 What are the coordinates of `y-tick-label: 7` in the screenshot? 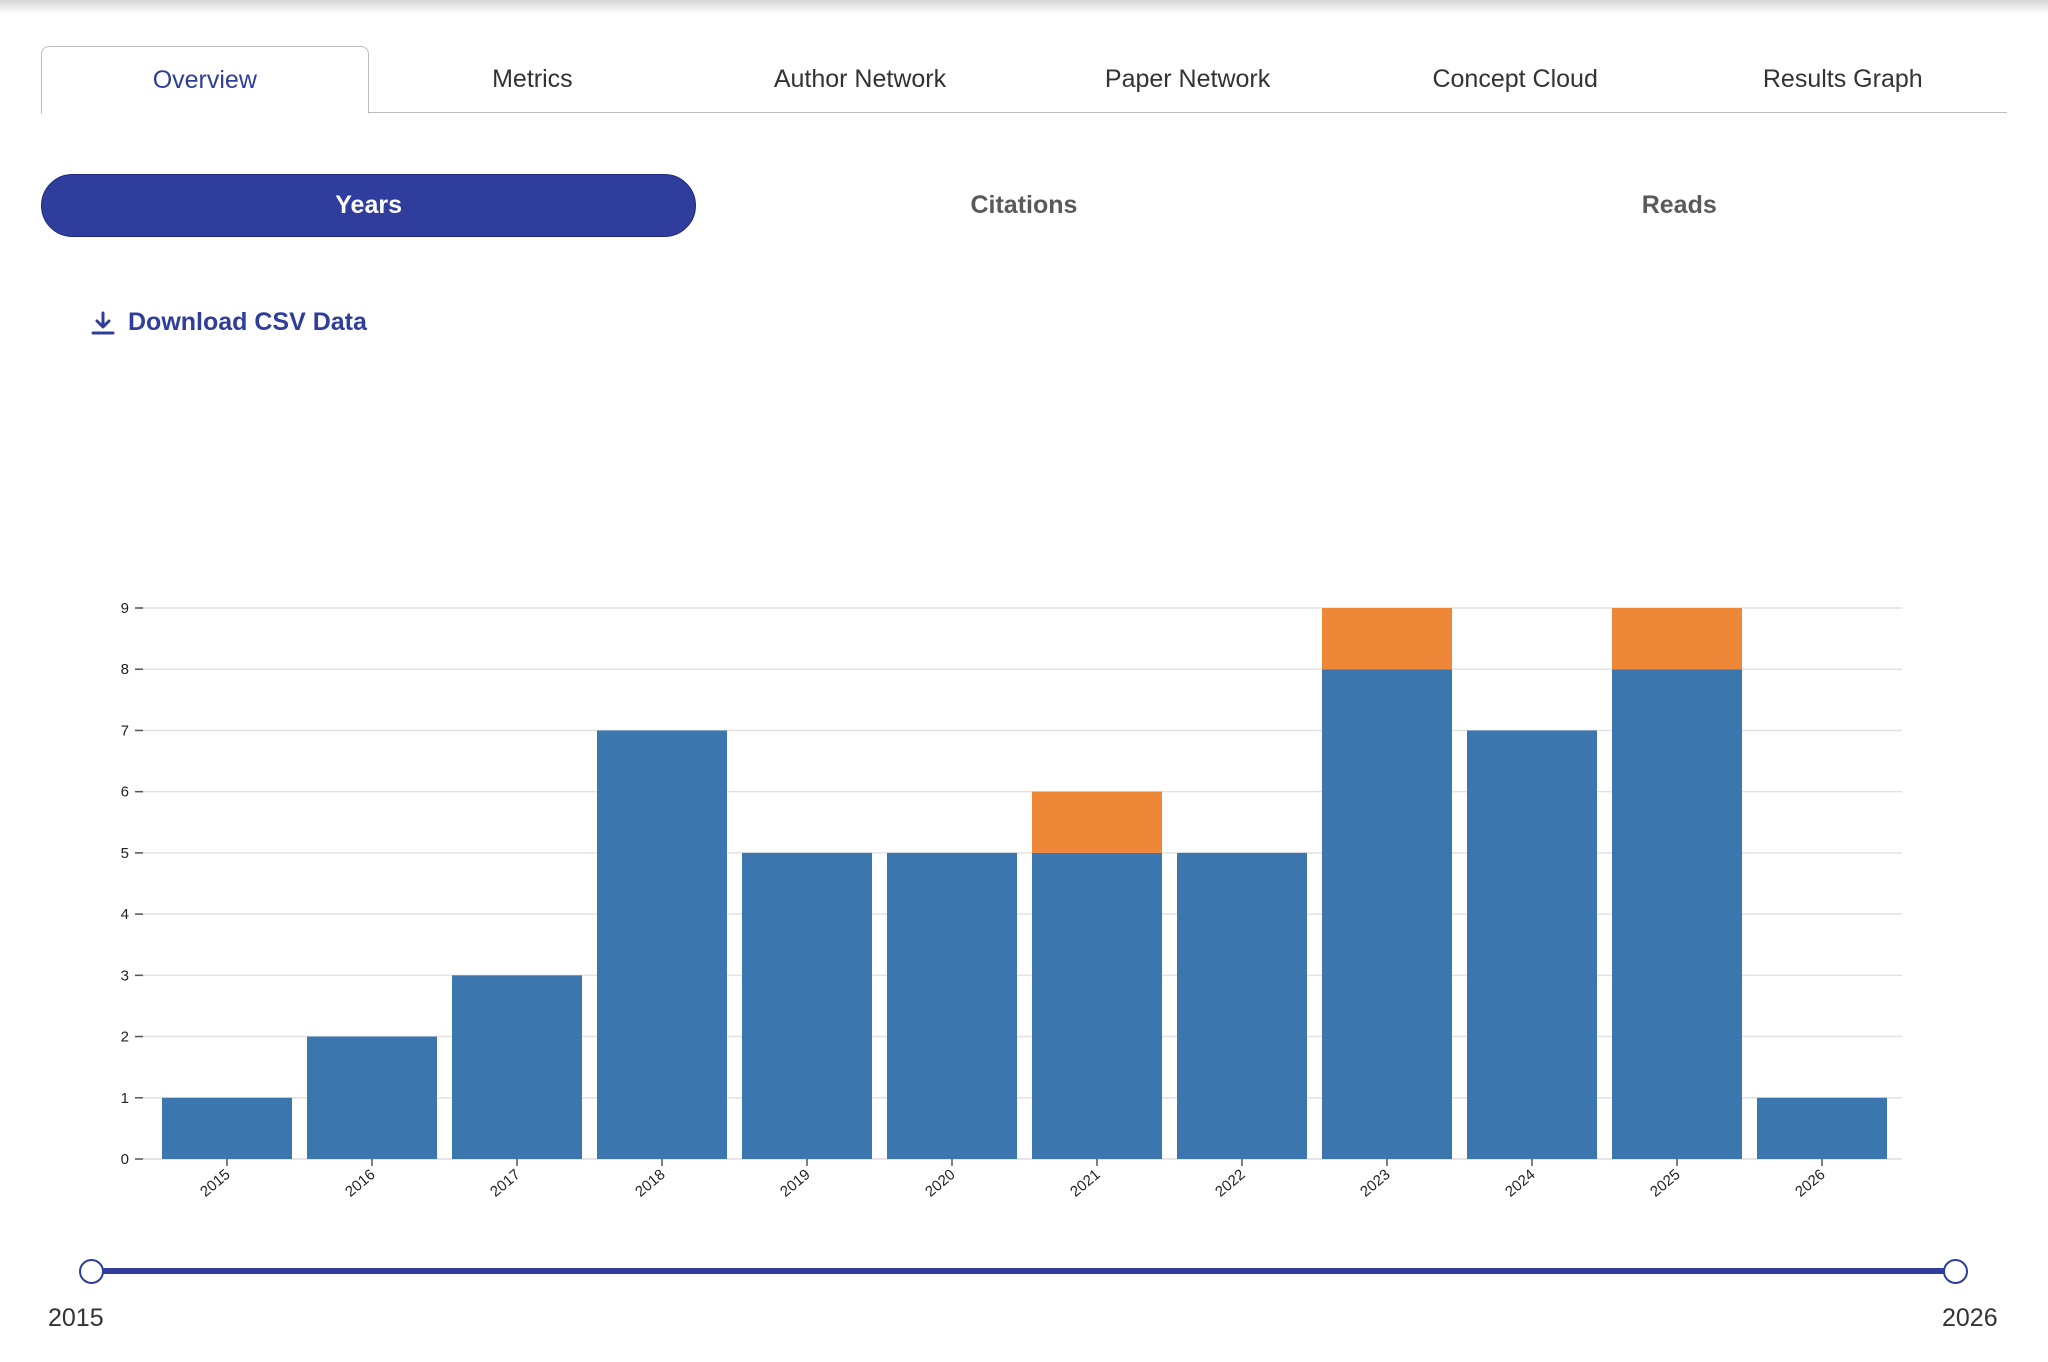 It's located at (125, 730).